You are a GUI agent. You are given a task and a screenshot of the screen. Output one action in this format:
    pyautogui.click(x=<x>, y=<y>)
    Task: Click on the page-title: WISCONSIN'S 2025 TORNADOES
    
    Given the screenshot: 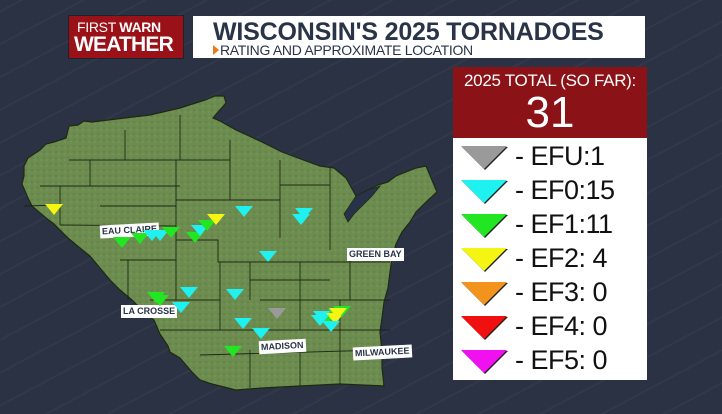 What is the action you would take?
    pyautogui.click(x=408, y=32)
    